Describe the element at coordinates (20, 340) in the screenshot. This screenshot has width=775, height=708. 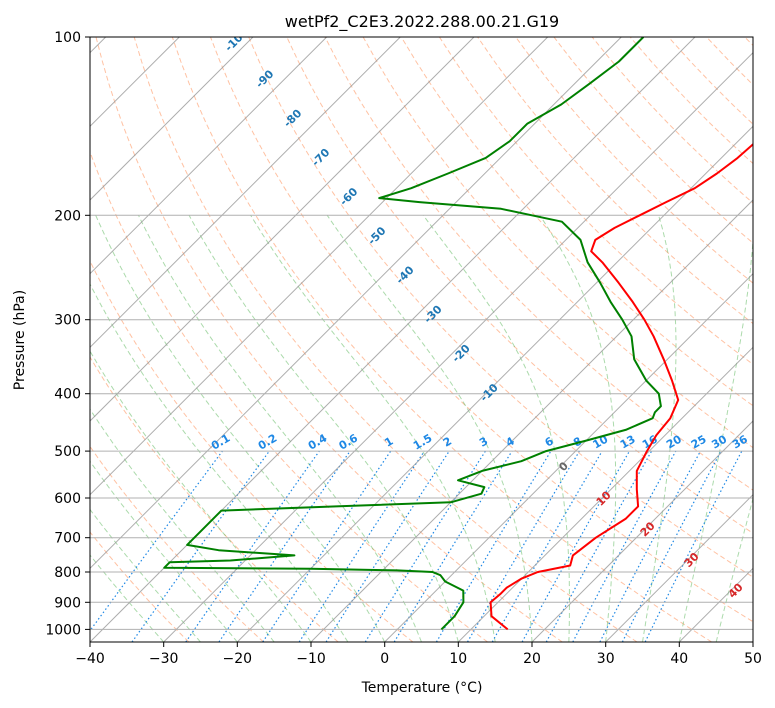
I see `y-axis-label: Pressure (hPa)` at that location.